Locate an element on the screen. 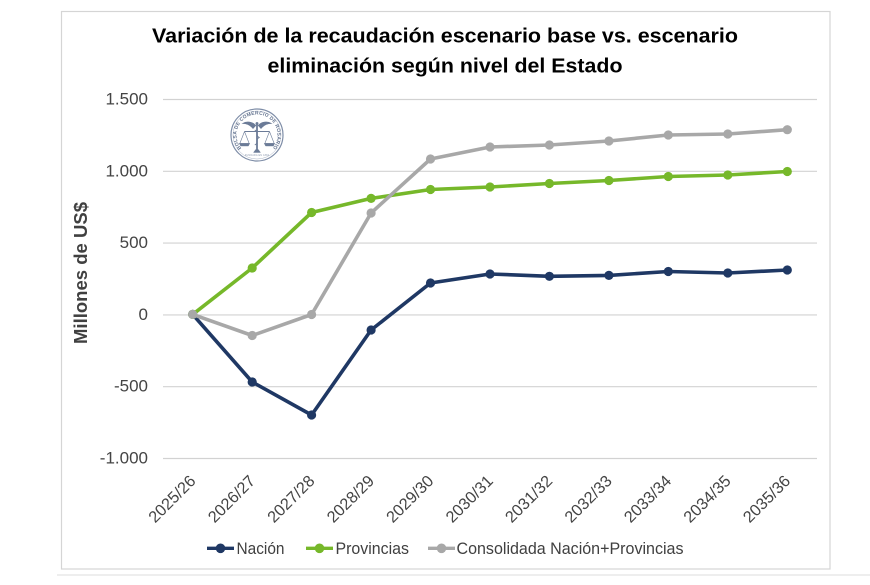  svg-text: 1.000 is located at coordinates (126, 170).